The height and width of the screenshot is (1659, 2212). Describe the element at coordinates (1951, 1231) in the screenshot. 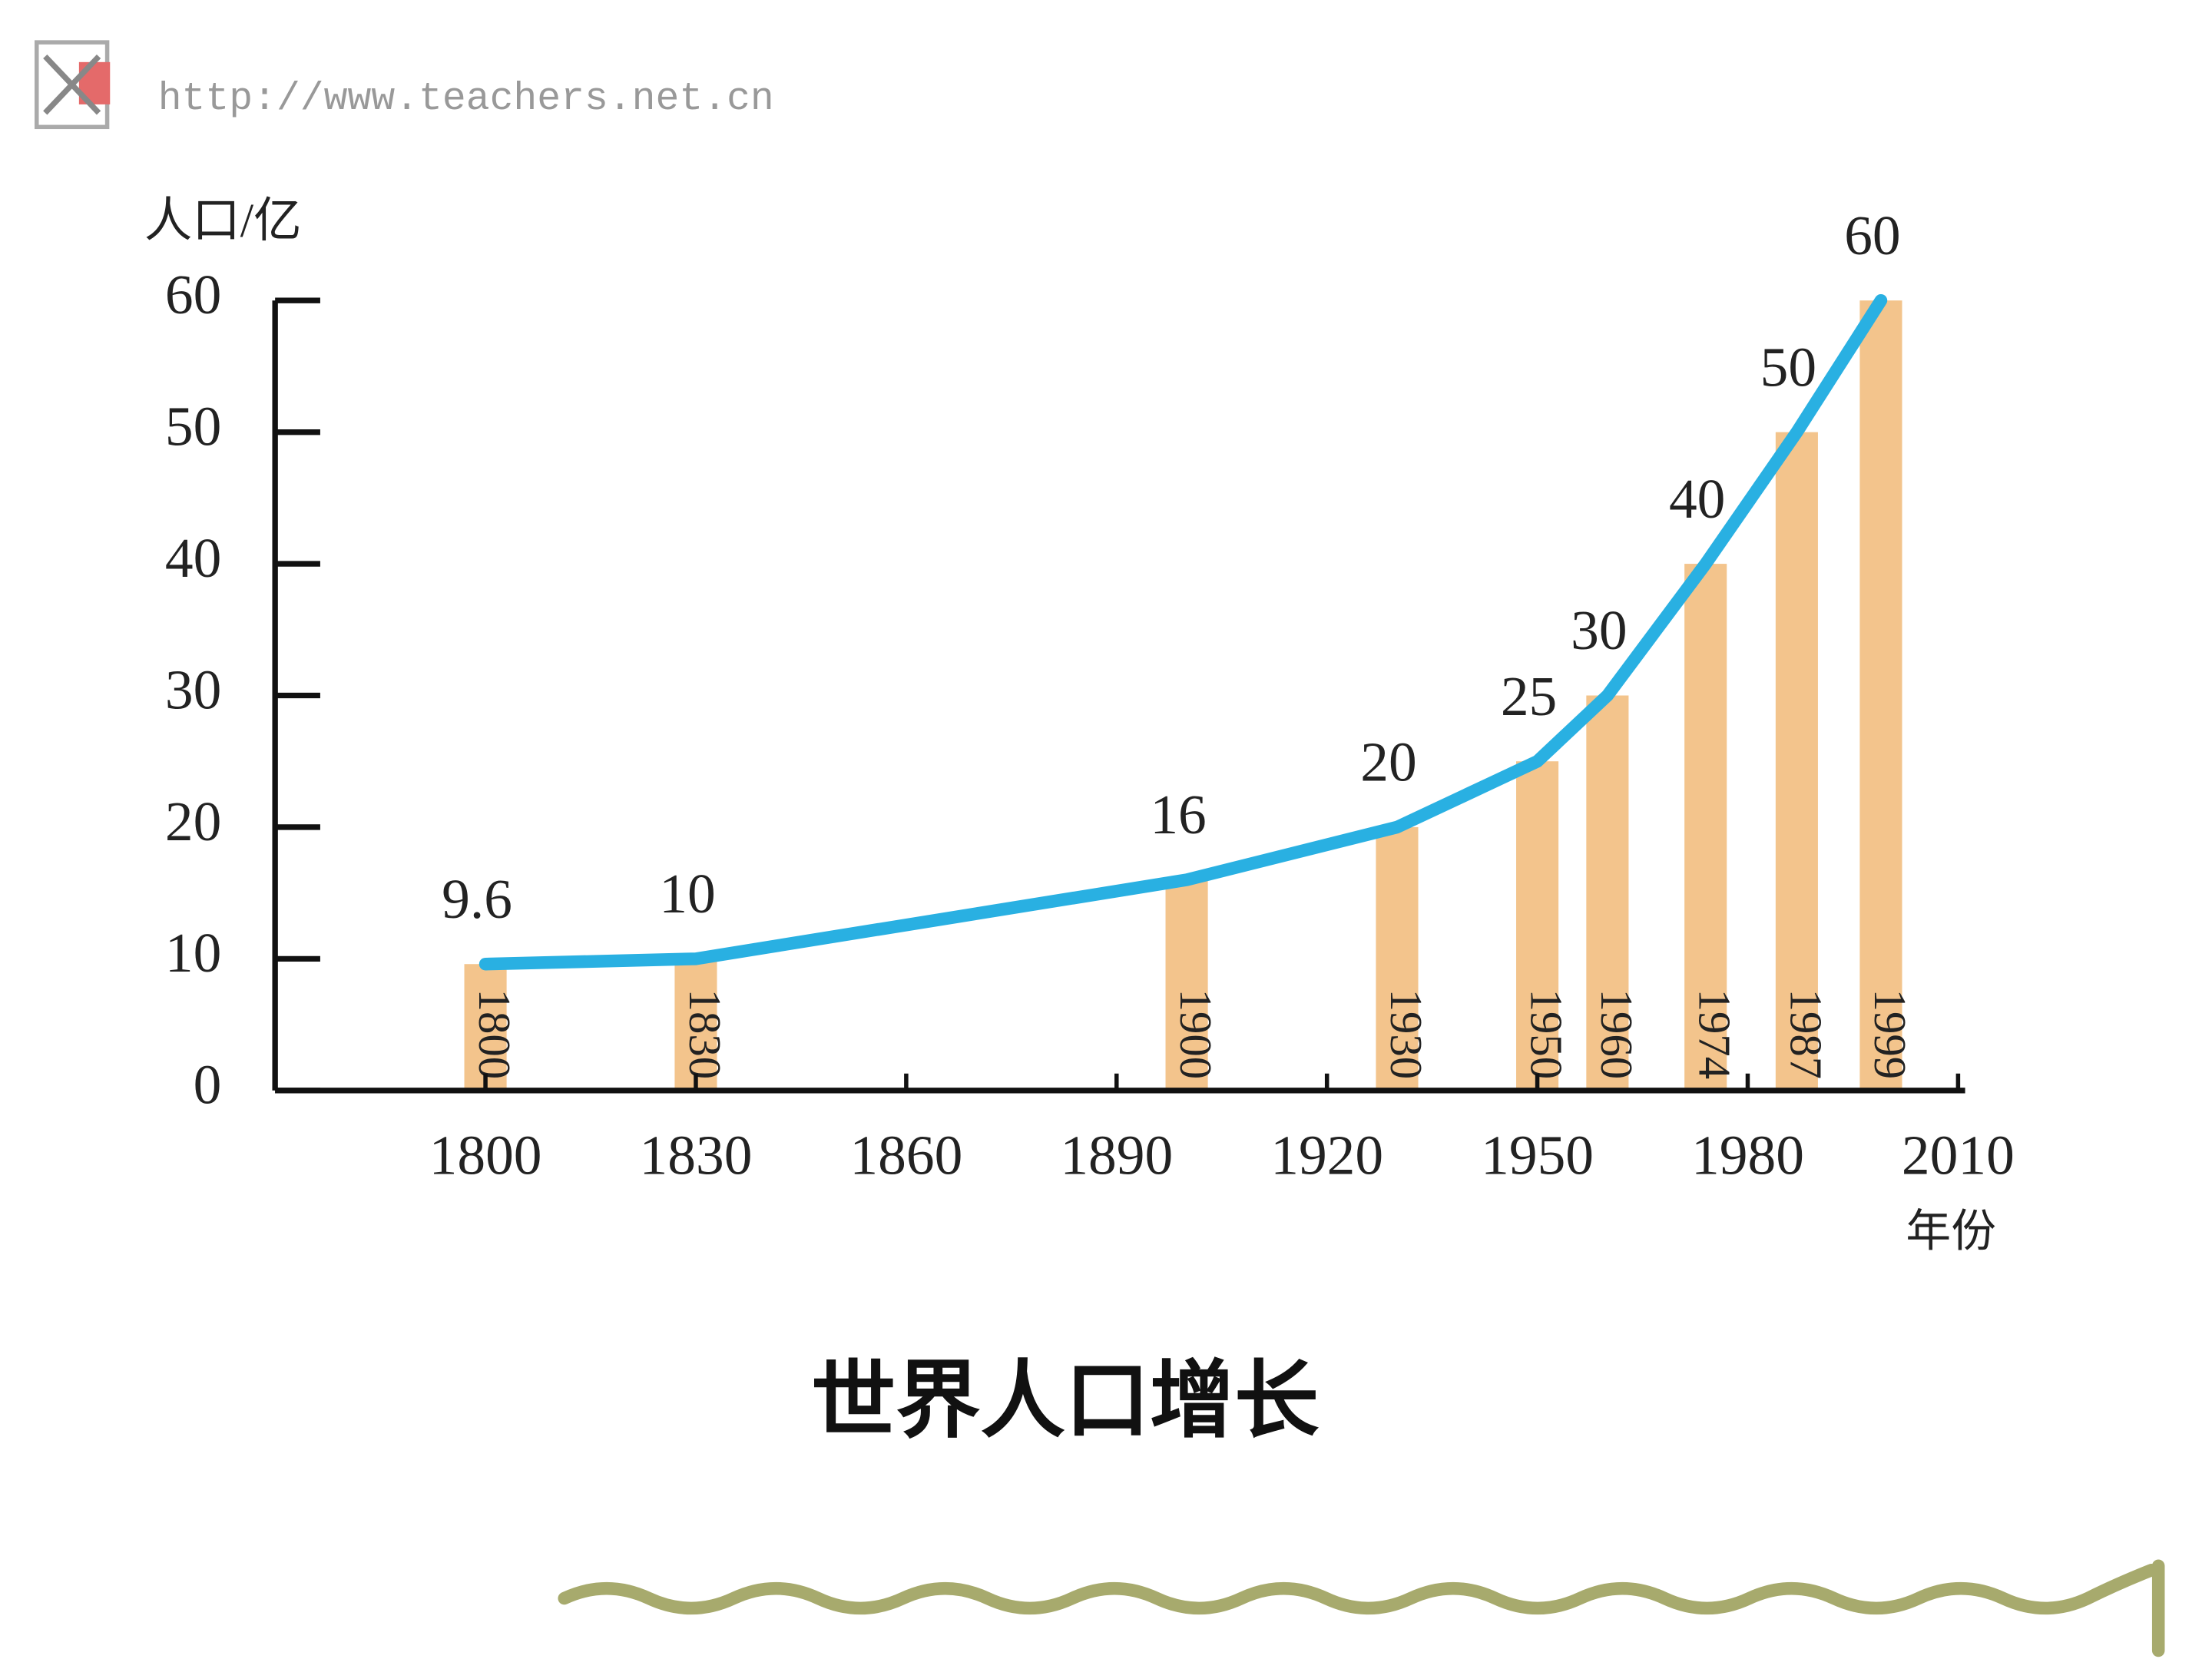

I see `x-axis-label: 年份` at that location.